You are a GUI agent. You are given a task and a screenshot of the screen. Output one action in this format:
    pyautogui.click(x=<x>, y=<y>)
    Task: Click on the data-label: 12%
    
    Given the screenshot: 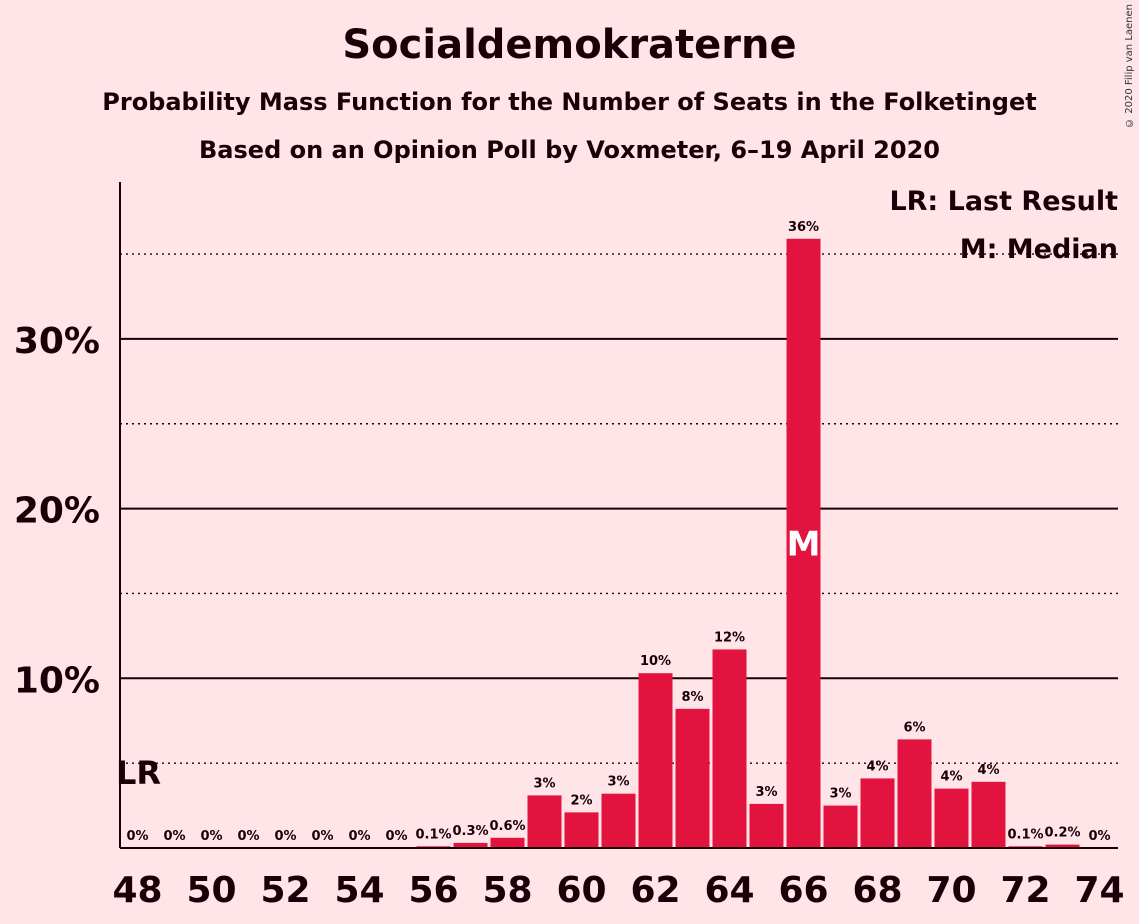 What is the action you would take?
    pyautogui.click(x=729, y=637)
    